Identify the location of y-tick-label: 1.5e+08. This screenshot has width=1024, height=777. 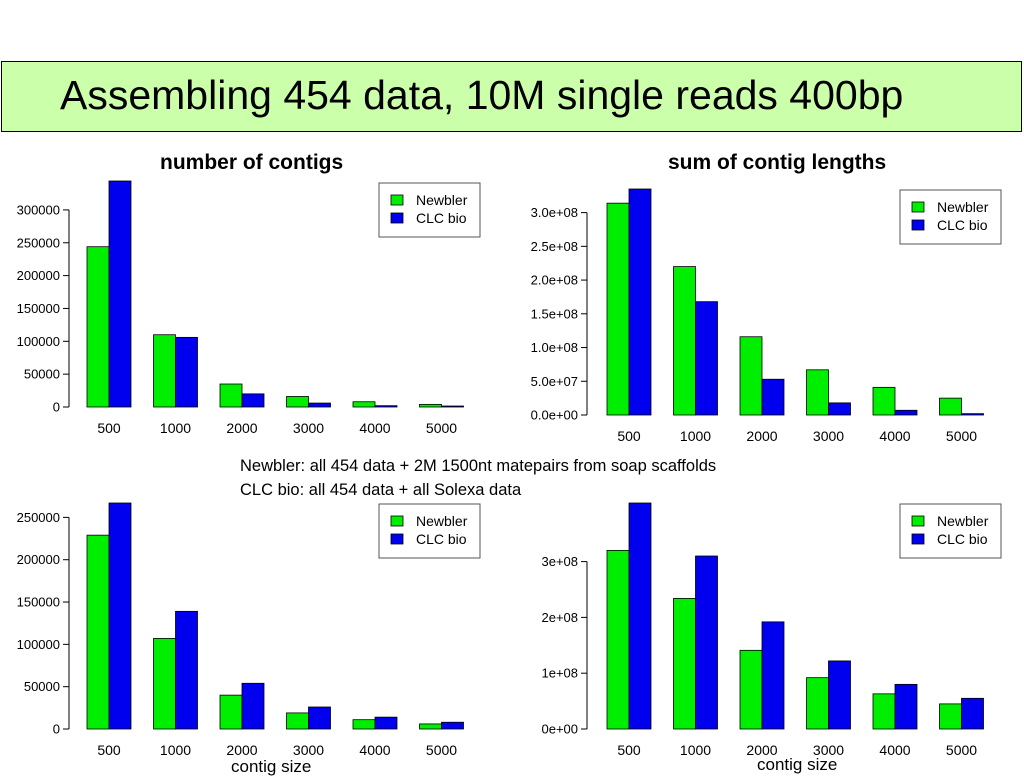
(554, 313).